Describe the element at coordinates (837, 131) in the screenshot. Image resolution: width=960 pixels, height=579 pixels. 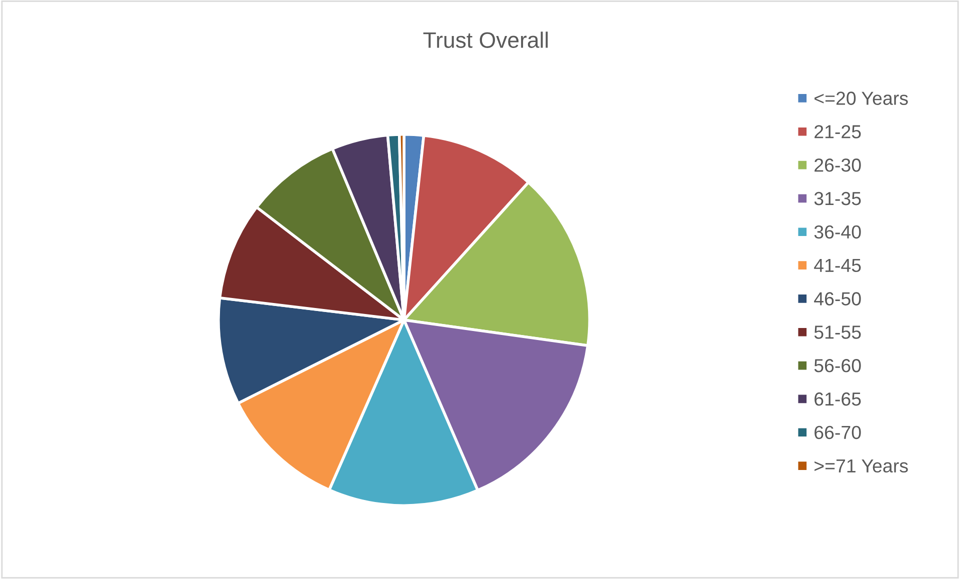
I see `legend-label: 21-25` at that location.